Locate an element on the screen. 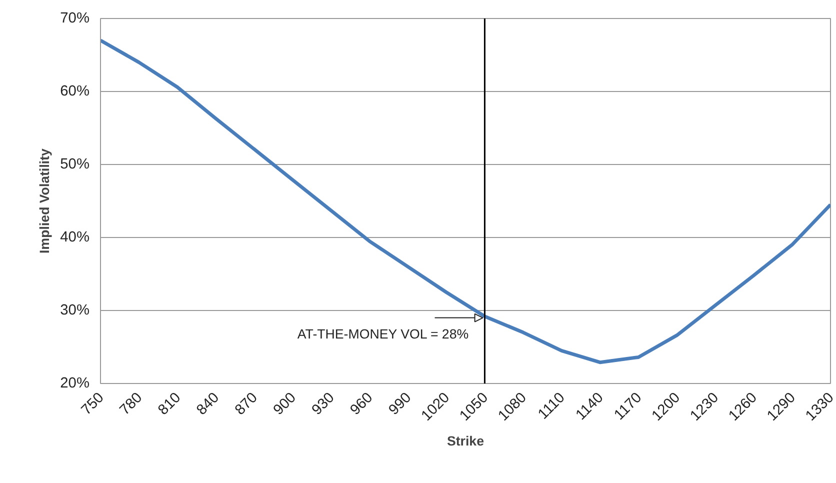  x-tick-label: 930 is located at coordinates (323, 404).